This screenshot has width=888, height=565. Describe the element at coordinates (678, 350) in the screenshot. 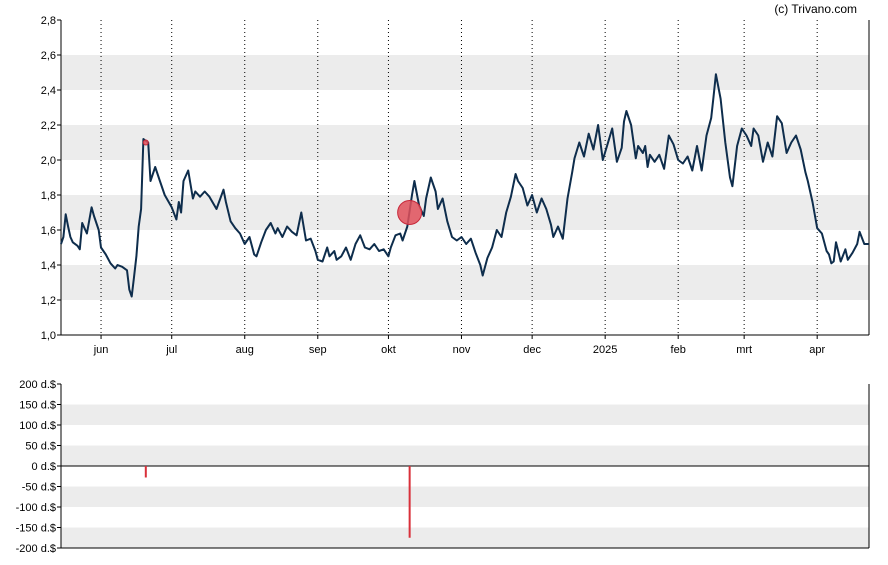

I see `x-tick-label: feb` at that location.